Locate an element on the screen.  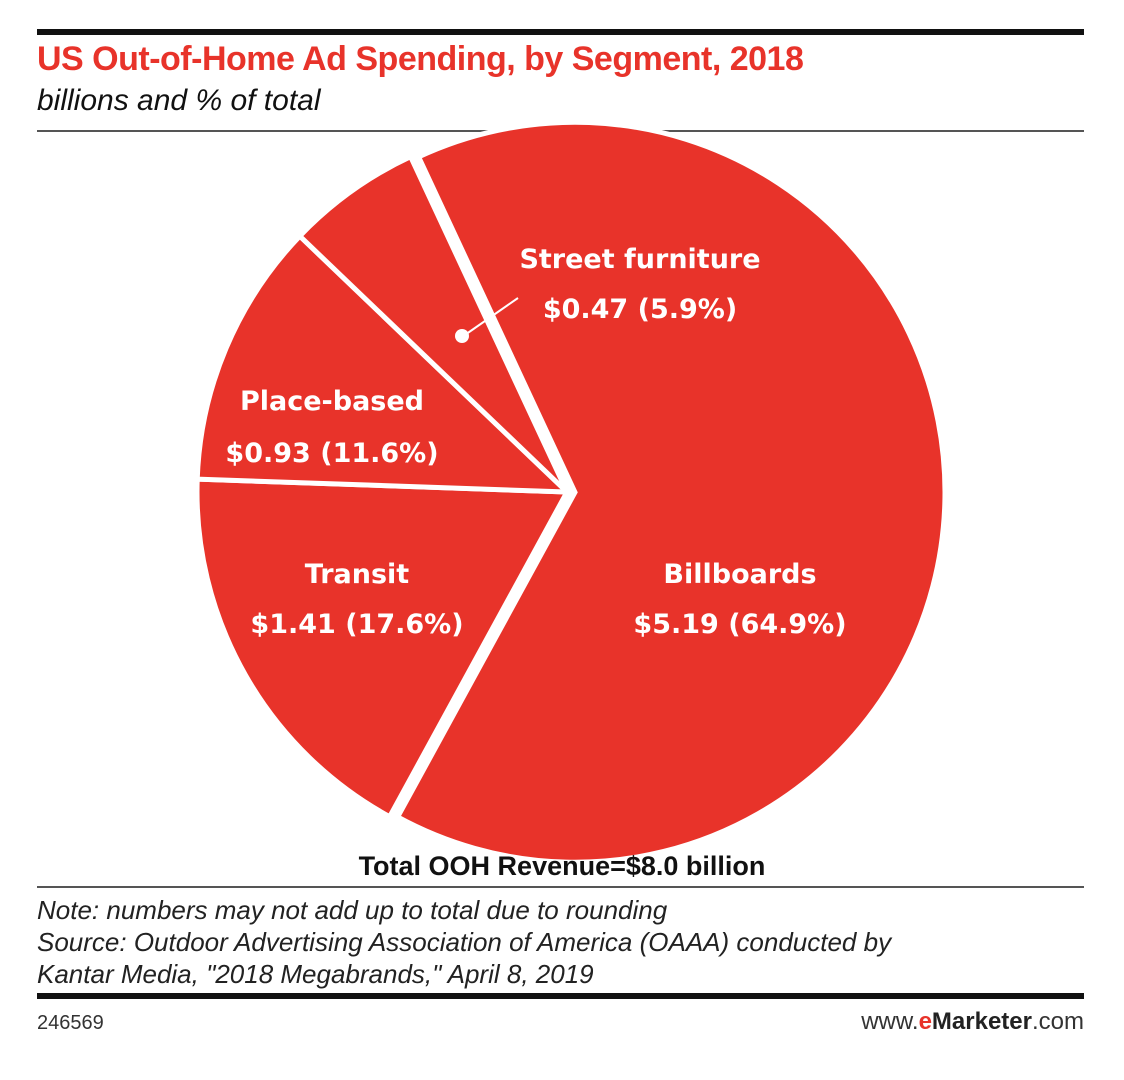
pie-slice-street-furniture is located at coordinates (433, 323).